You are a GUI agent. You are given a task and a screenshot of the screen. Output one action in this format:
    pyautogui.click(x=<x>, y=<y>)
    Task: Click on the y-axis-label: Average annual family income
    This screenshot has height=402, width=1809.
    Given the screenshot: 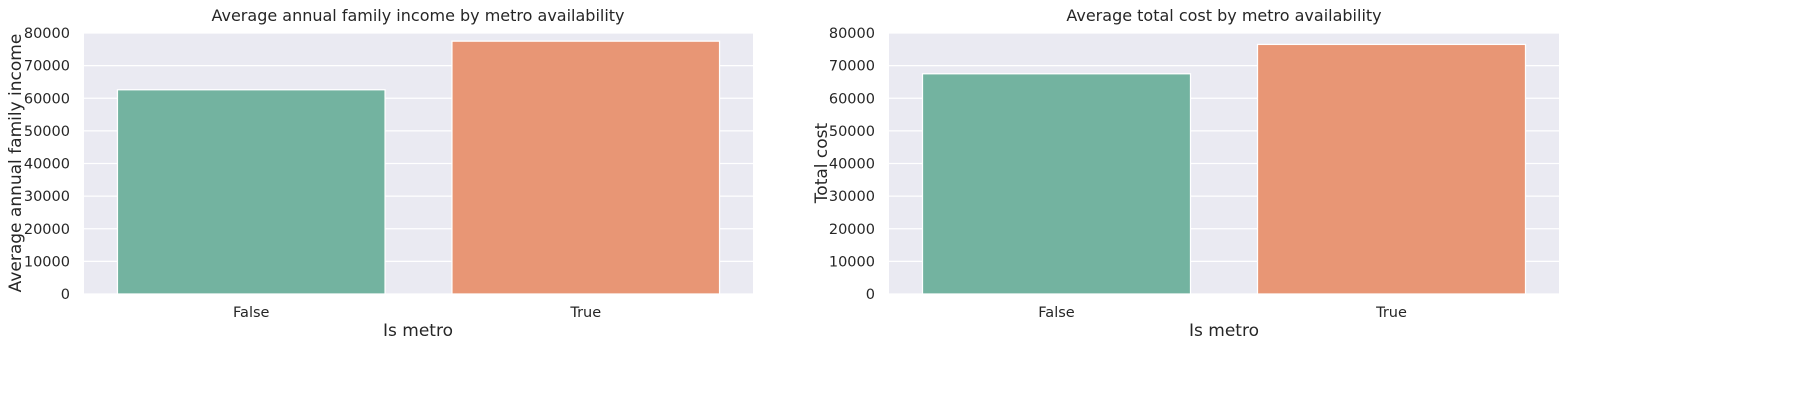 What is the action you would take?
    pyautogui.click(x=16, y=163)
    